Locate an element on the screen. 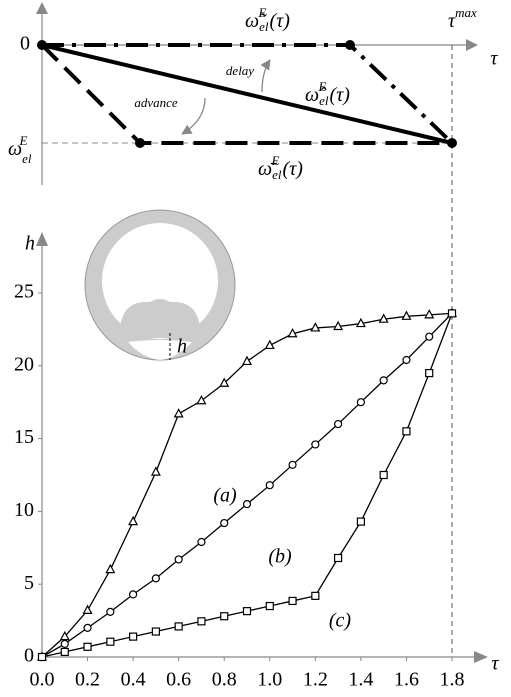 This screenshot has width=511, height=697. axis-label: τ is located at coordinates (494, 59).